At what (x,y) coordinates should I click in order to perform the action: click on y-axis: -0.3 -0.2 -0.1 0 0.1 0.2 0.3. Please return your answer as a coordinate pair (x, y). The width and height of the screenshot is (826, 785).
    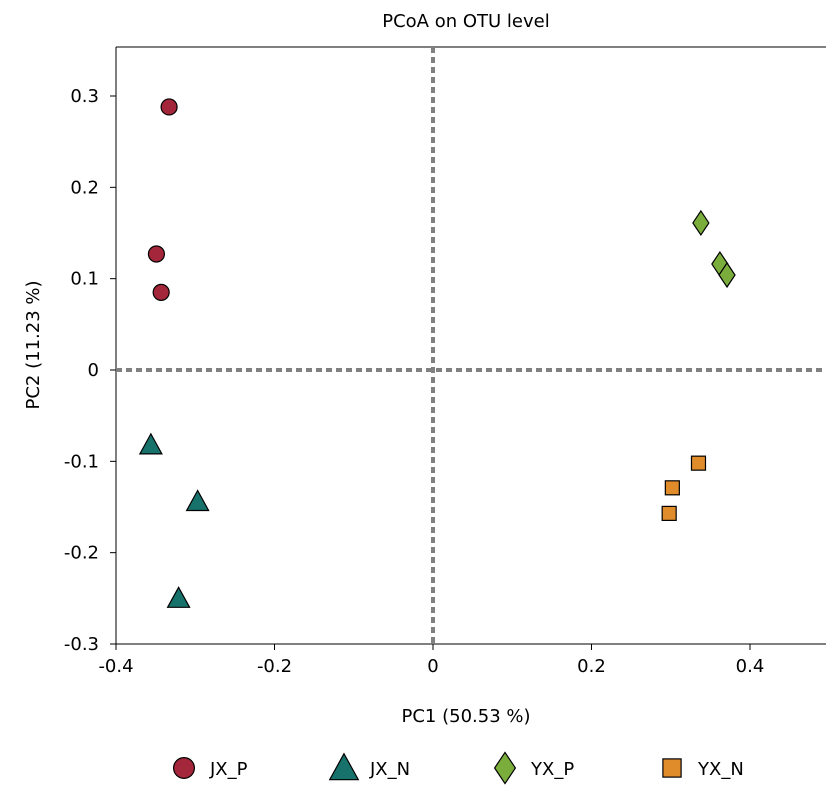
    Looking at the image, I should click on (90, 370).